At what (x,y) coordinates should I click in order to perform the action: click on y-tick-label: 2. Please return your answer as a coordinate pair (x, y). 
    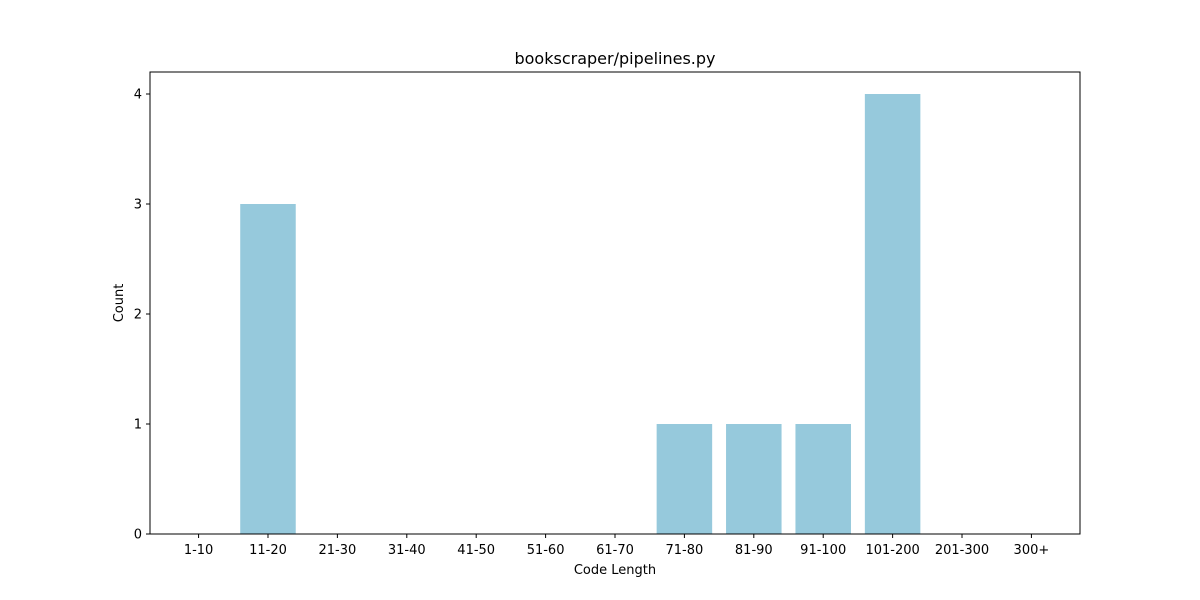
    Looking at the image, I should click on (138, 315).